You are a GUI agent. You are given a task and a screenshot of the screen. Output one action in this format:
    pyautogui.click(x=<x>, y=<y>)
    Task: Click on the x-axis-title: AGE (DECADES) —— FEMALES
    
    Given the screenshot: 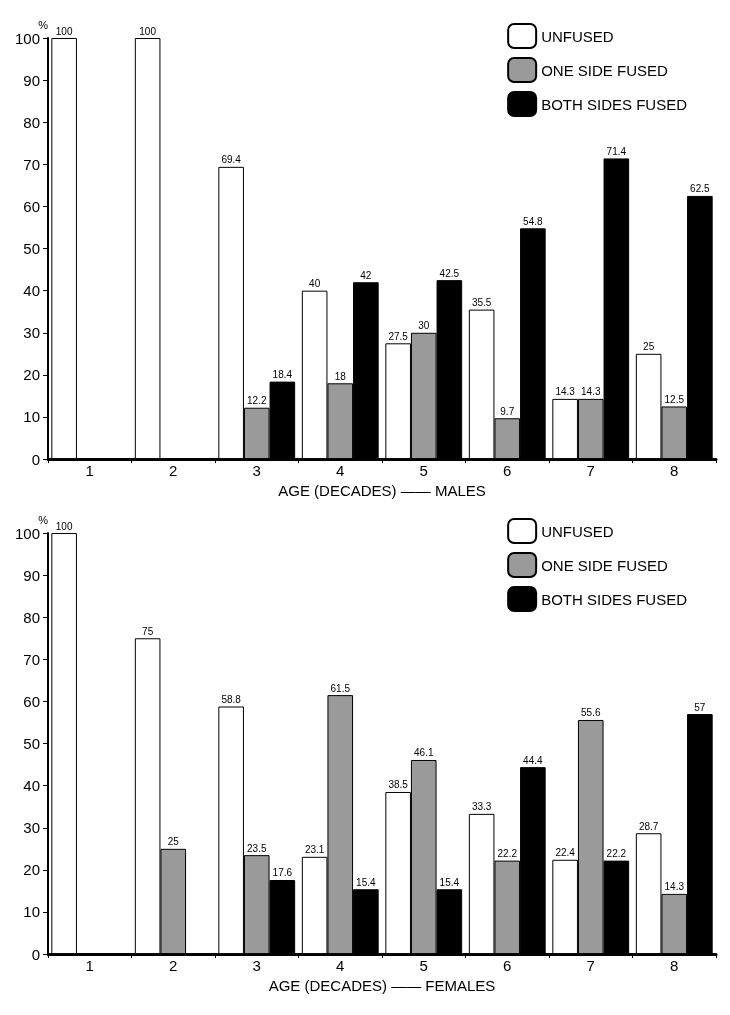 What is the action you would take?
    pyautogui.click(x=382, y=985)
    